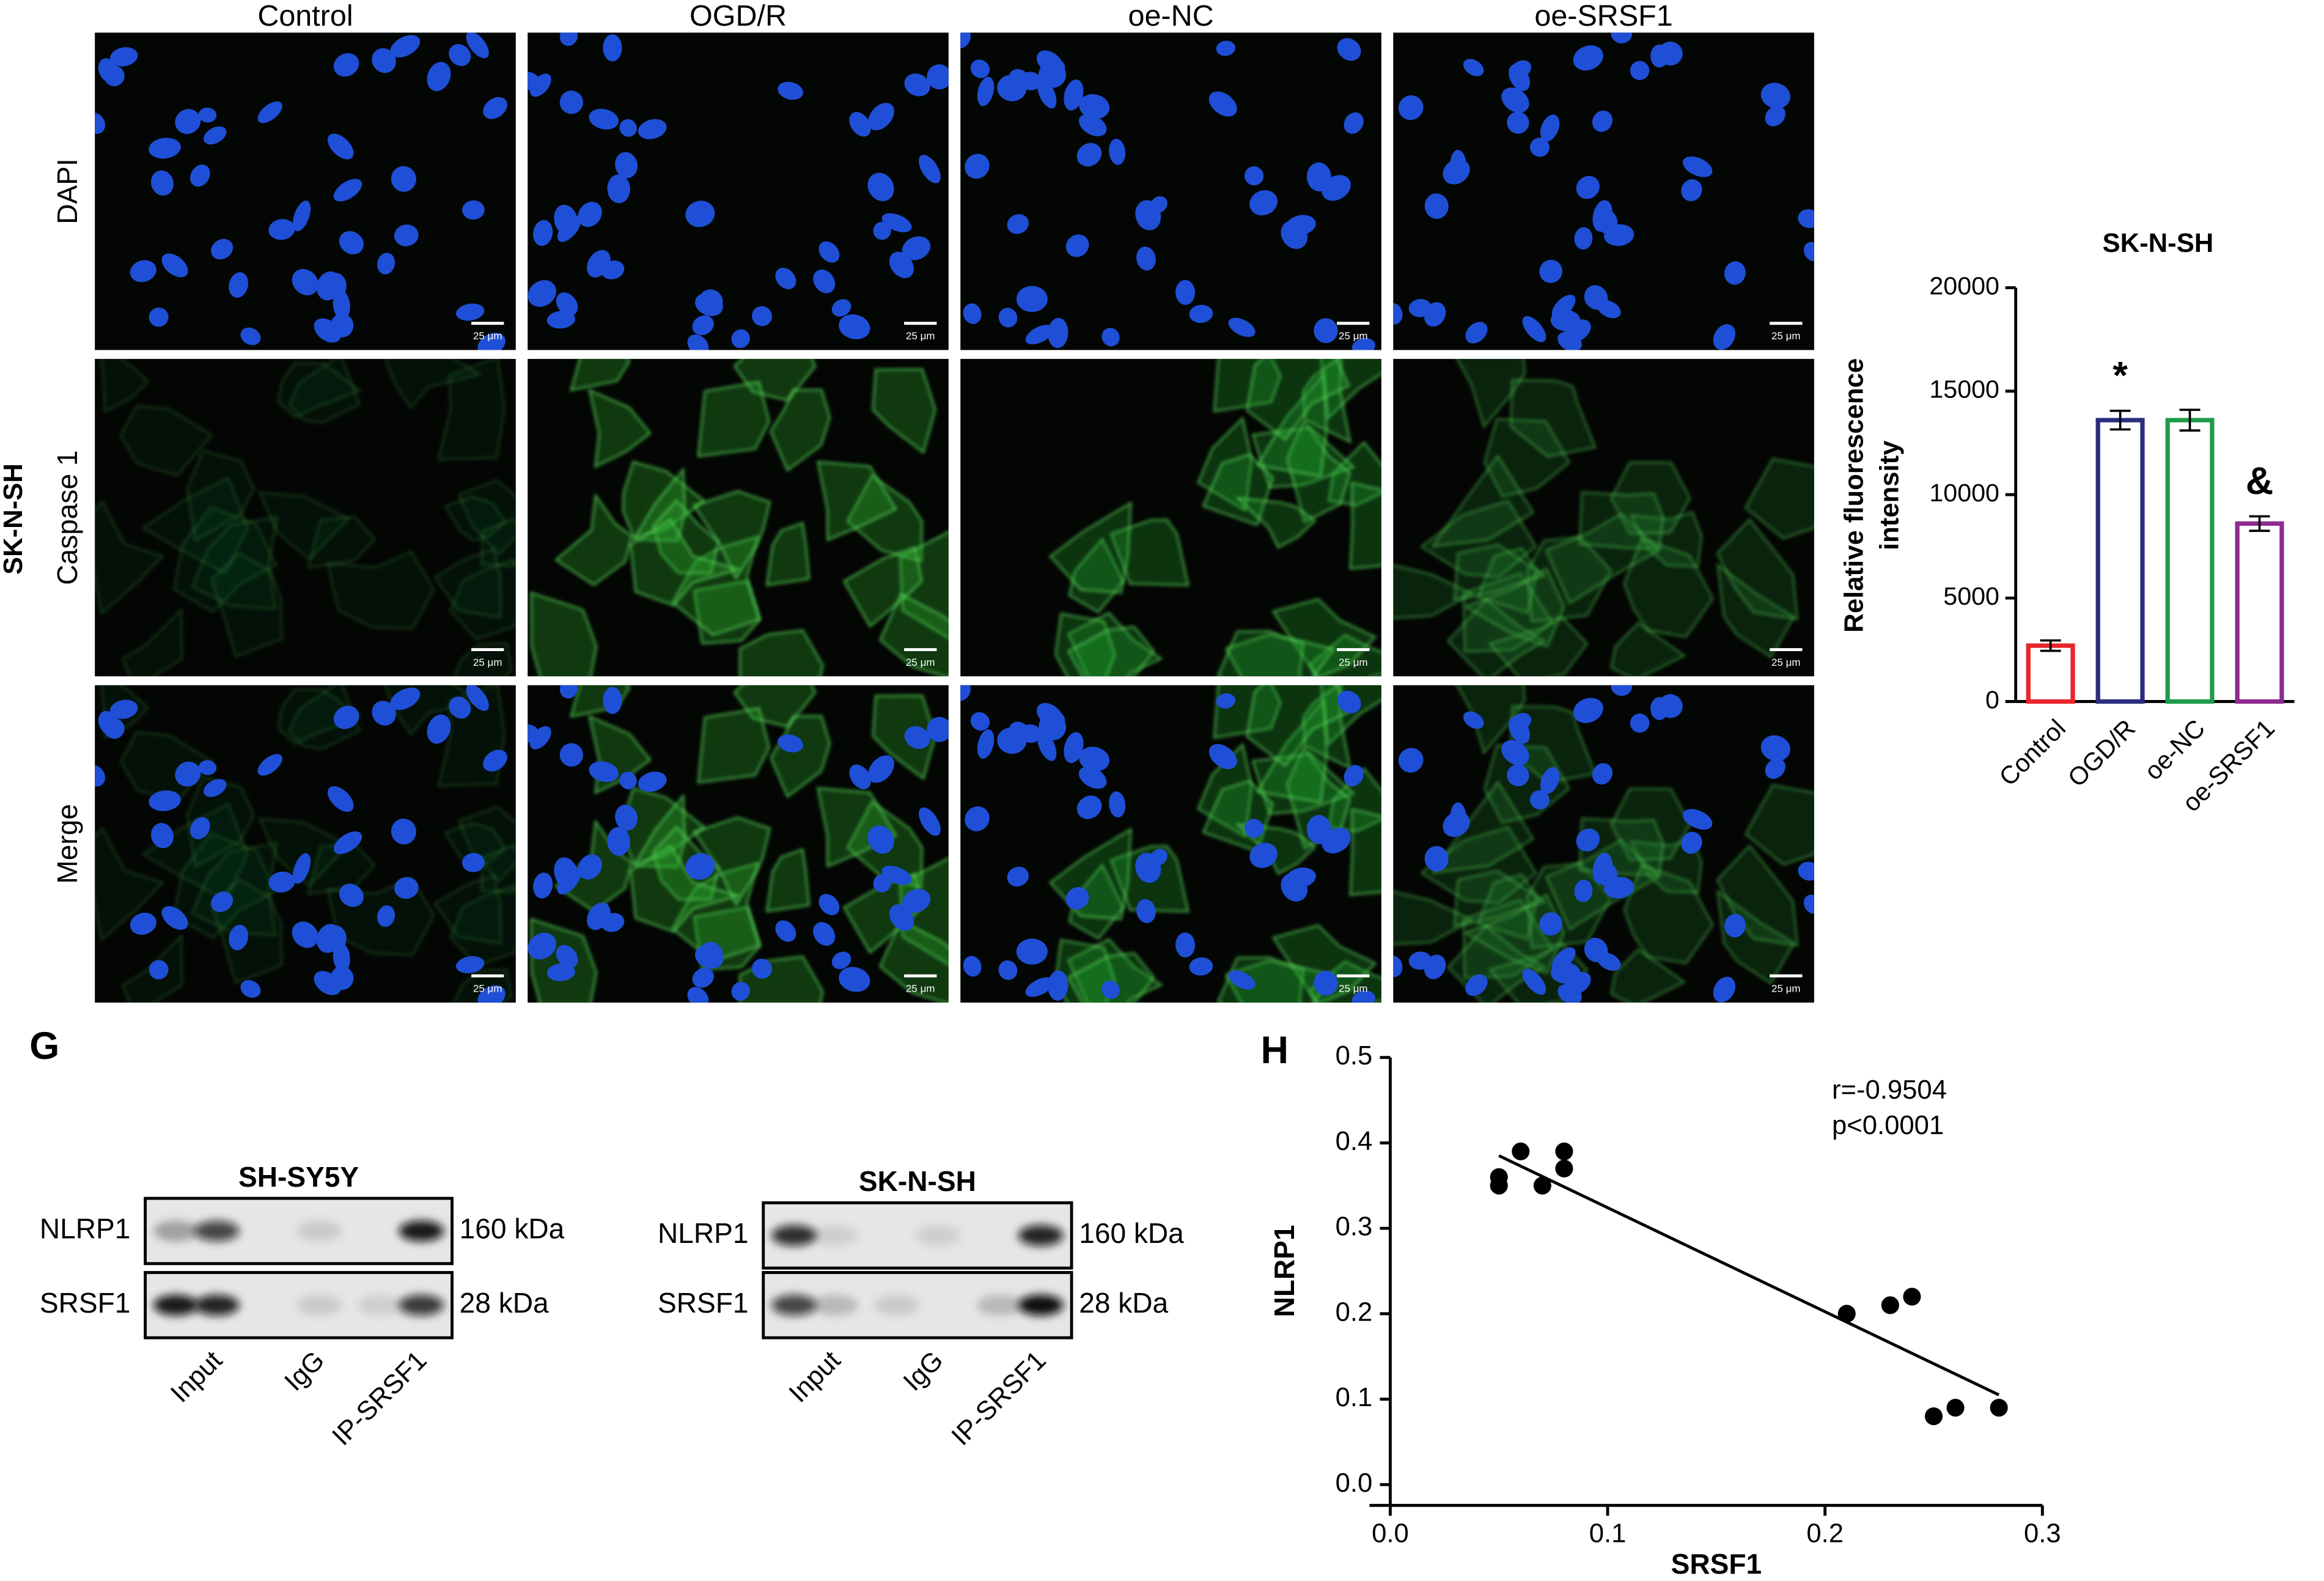 The image size is (2324, 1581). What do you see at coordinates (1890, 495) in the screenshot?
I see `y-axis-label: intensity` at bounding box center [1890, 495].